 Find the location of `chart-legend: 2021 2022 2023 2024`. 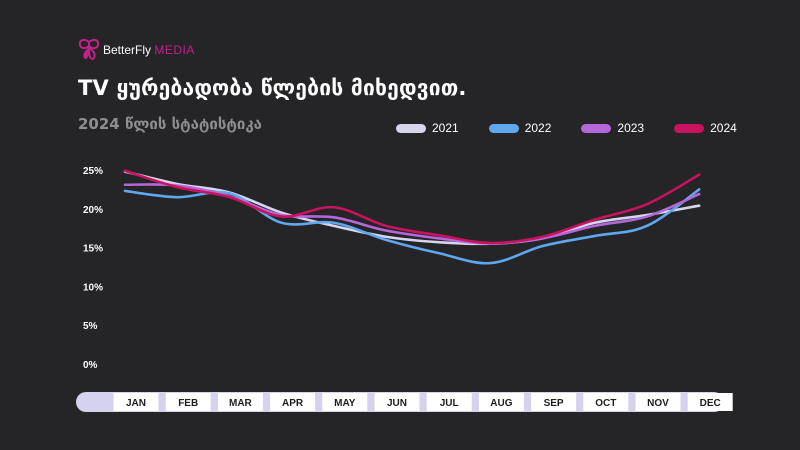

chart-legend: 2021 2022 2023 2024 is located at coordinates (581, 128).